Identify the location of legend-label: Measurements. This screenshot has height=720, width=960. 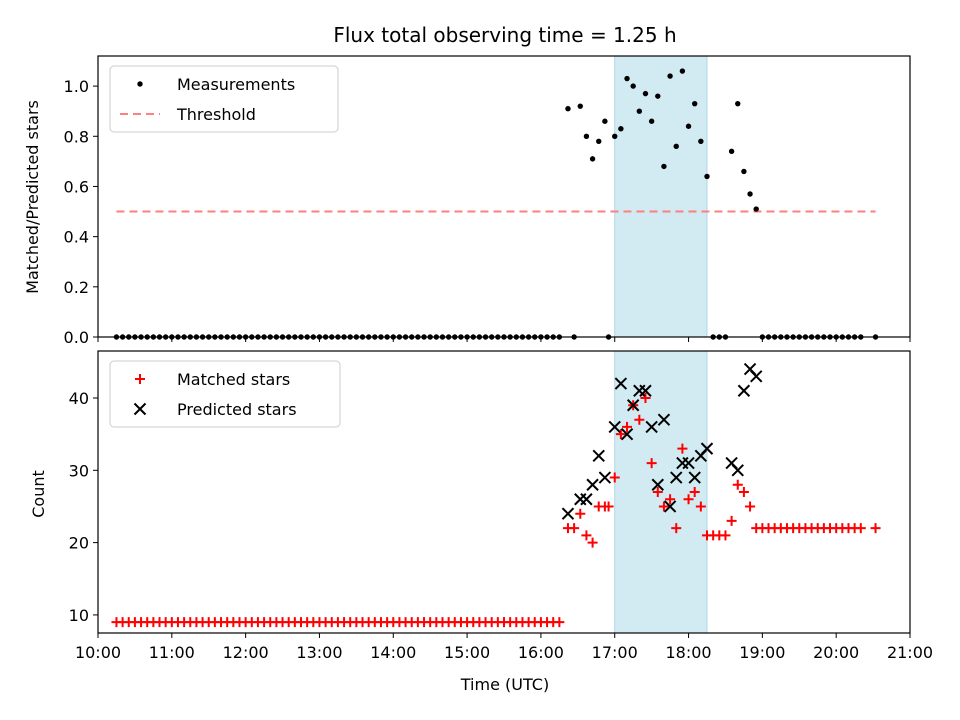
(236, 84).